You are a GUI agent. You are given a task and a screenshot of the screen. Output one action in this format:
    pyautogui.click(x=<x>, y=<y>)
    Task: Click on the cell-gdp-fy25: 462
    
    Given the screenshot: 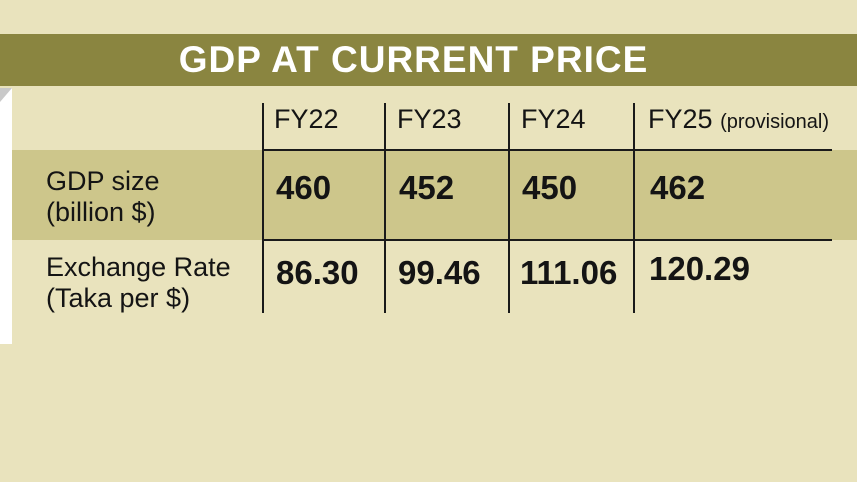 What is the action you would take?
    pyautogui.click(x=678, y=187)
    